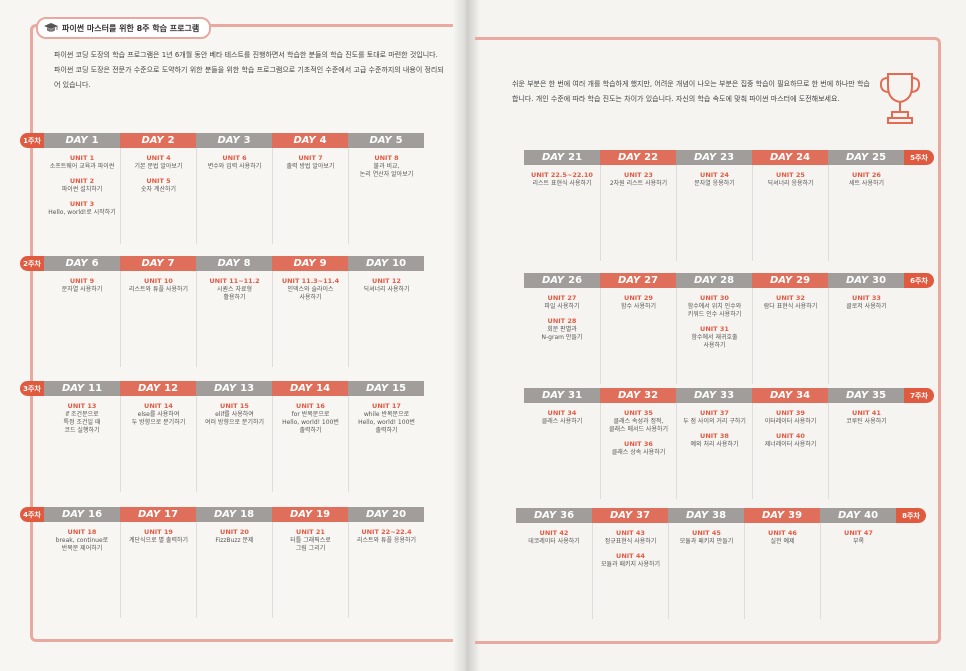 The width and height of the screenshot is (966, 671). I want to click on unit-title: 세트 사용하기, so click(866, 183).